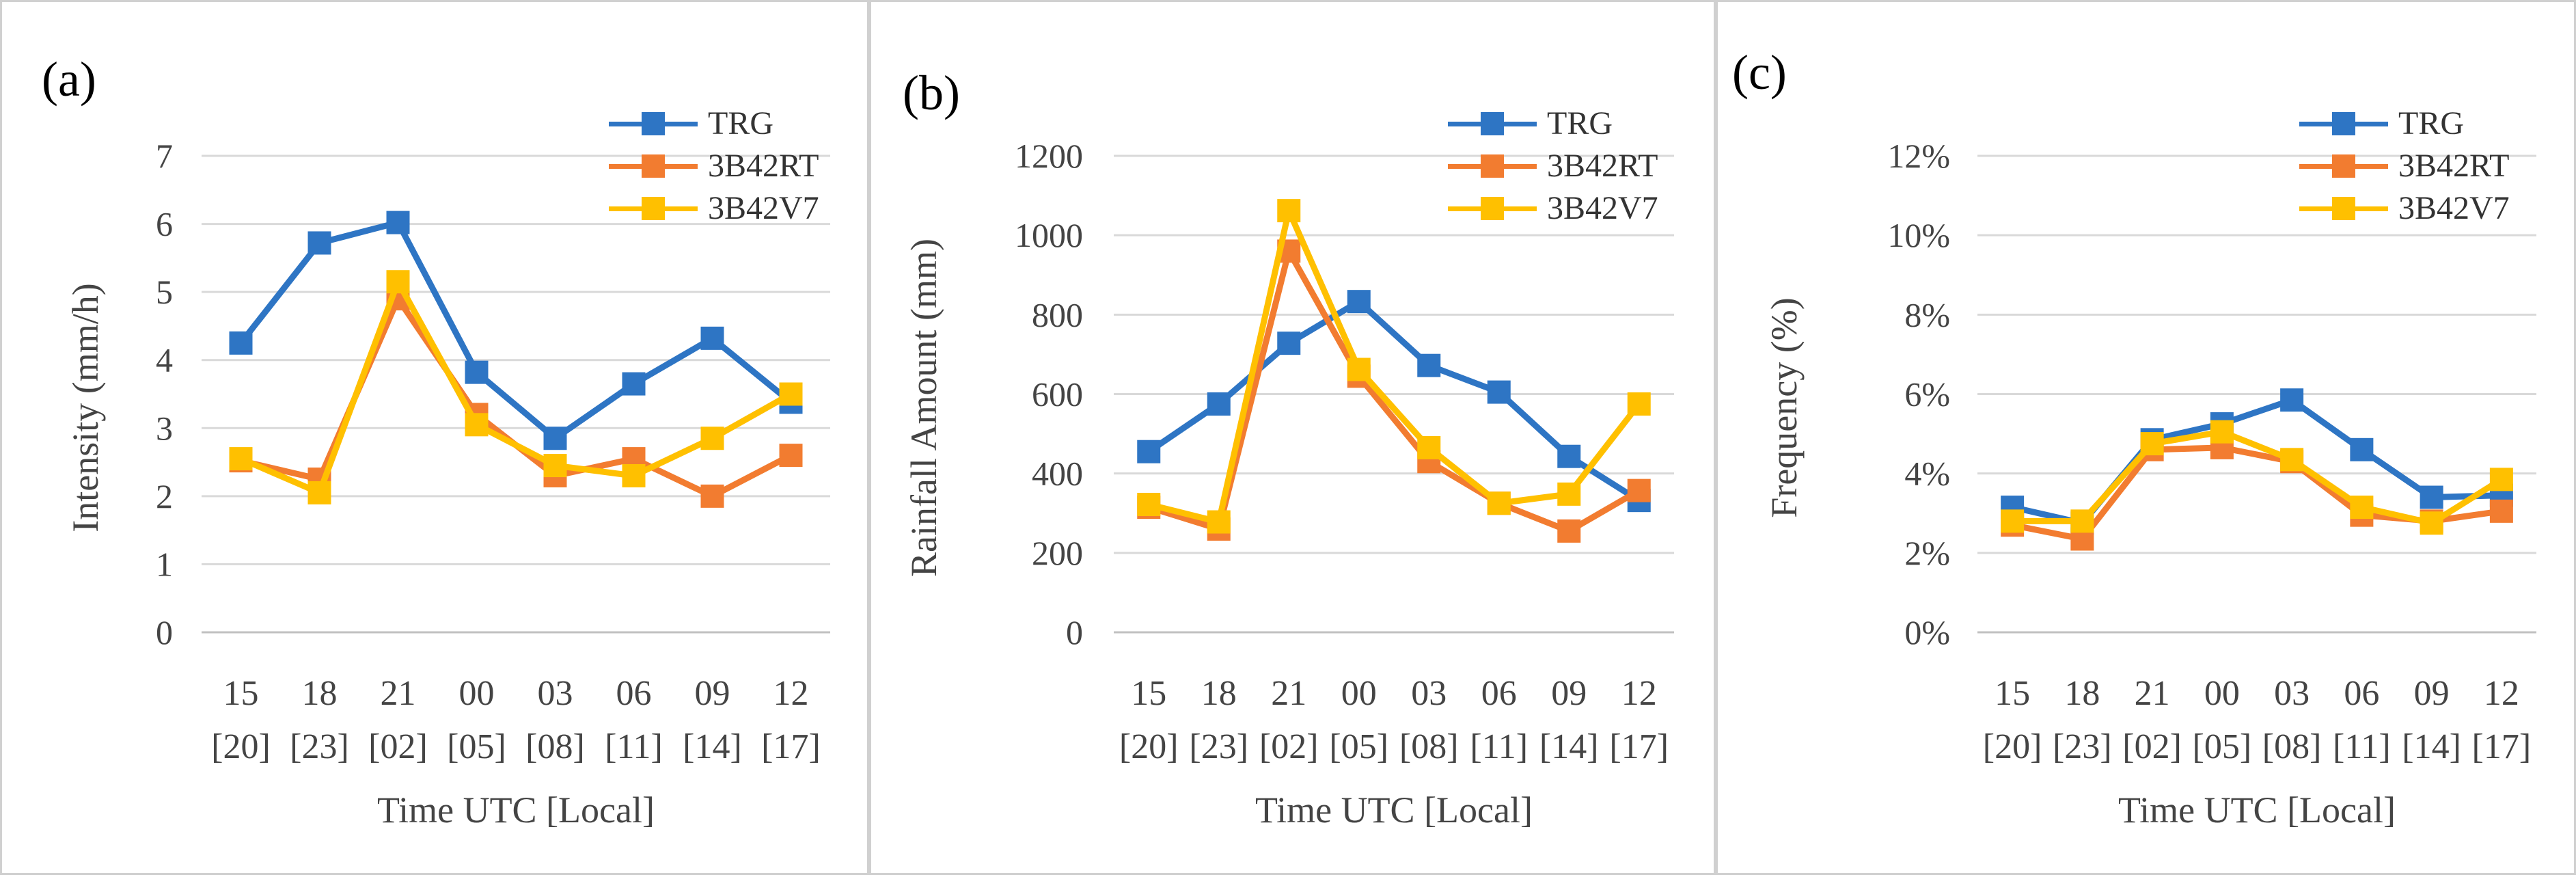  Describe the element at coordinates (1927, 632) in the screenshot. I see `y-tick-label: 0%` at that location.